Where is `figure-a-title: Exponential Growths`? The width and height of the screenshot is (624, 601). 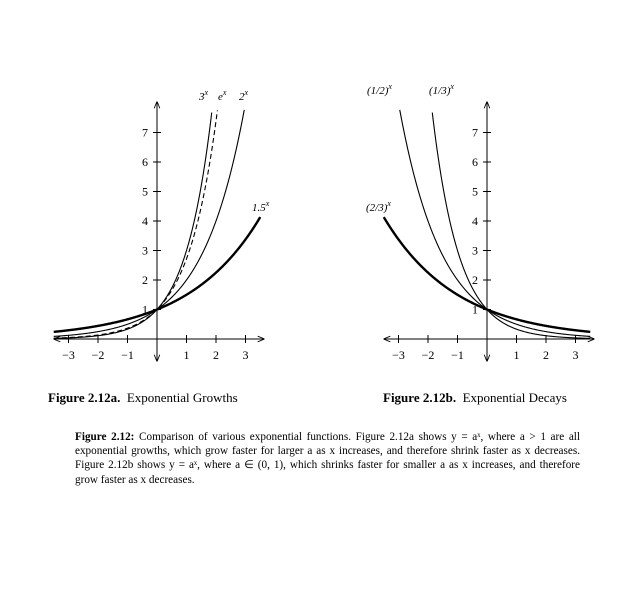
figure-a-title: Exponential Growths is located at coordinates (182, 397).